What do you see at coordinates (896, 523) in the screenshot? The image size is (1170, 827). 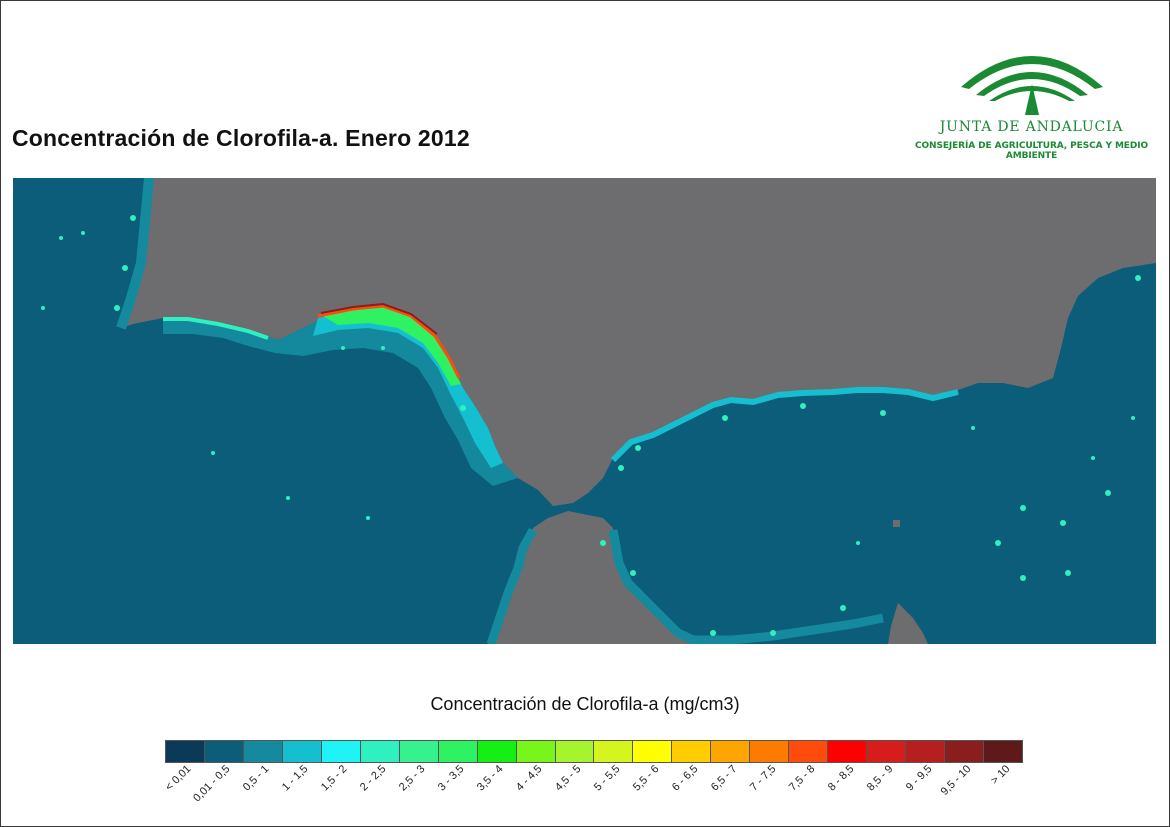 I see `island-land` at bounding box center [896, 523].